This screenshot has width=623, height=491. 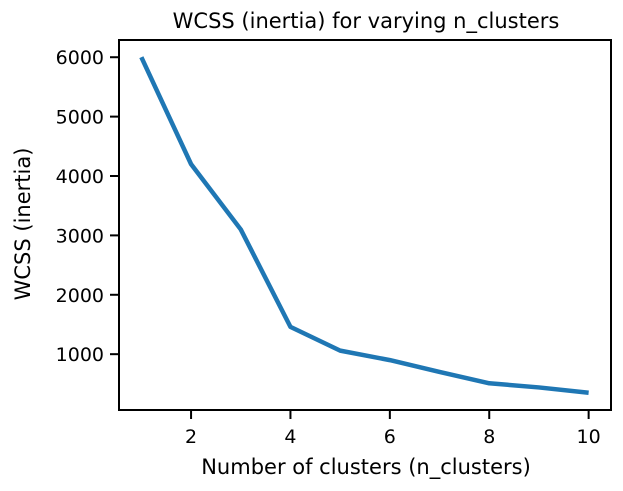 What do you see at coordinates (80, 355) in the screenshot?
I see `y-tick-label: 1000` at bounding box center [80, 355].